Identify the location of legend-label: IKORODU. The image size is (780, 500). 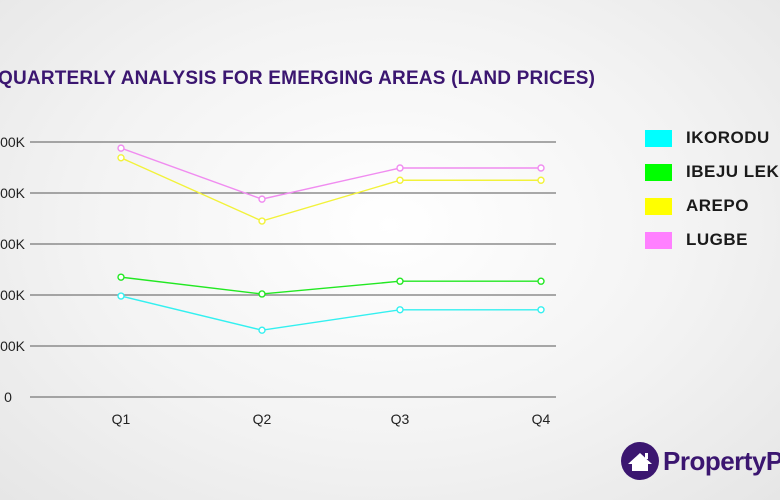
(728, 137).